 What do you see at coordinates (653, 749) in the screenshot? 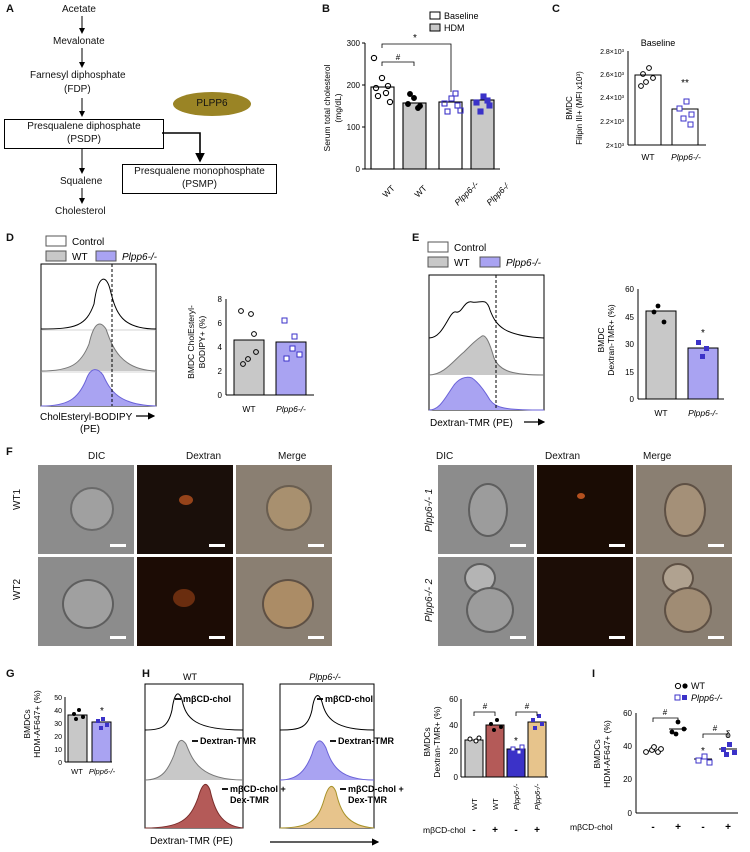
I see `chart-i-points` at bounding box center [653, 749].